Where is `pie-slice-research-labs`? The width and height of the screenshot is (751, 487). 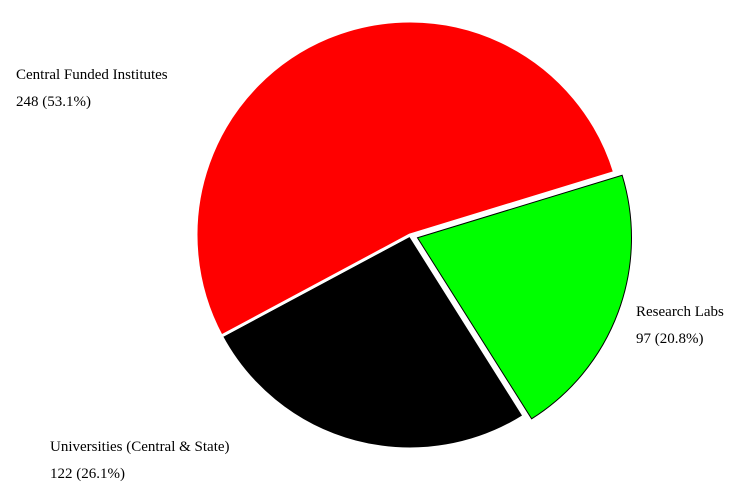 pie-slice-research-labs is located at coordinates (524, 297).